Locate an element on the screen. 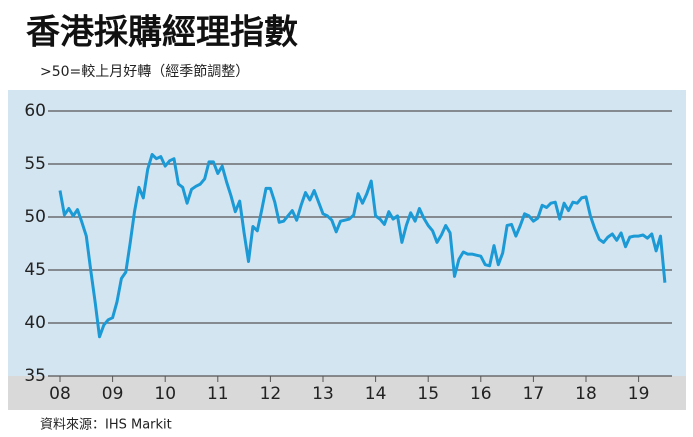 The width and height of the screenshot is (693, 437). x-tick-label: 08 is located at coordinates (60, 394).